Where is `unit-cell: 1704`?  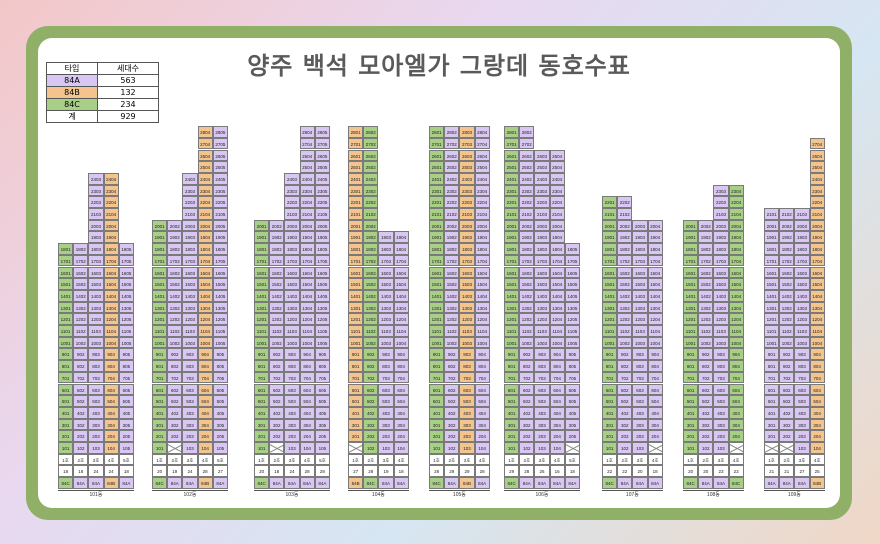 unit-cell: 1704 is located at coordinates (482, 260).